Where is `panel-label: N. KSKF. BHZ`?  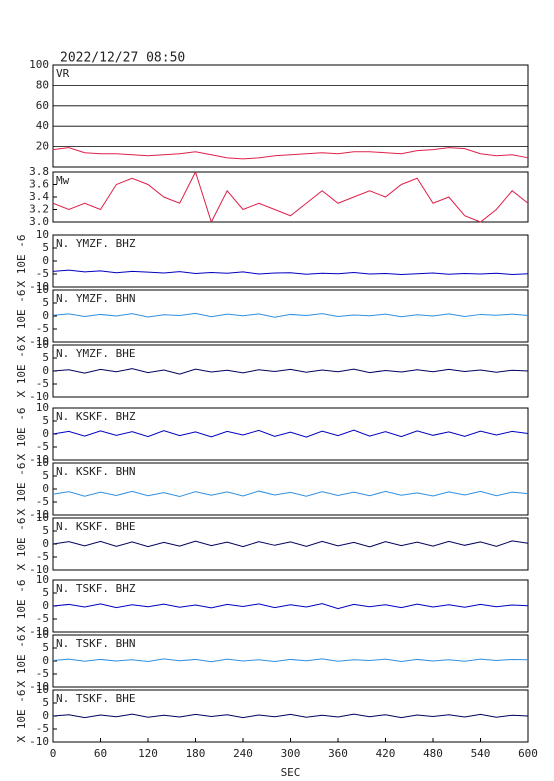
panel-label: N. KSKF. BHZ is located at coordinates (96, 416).